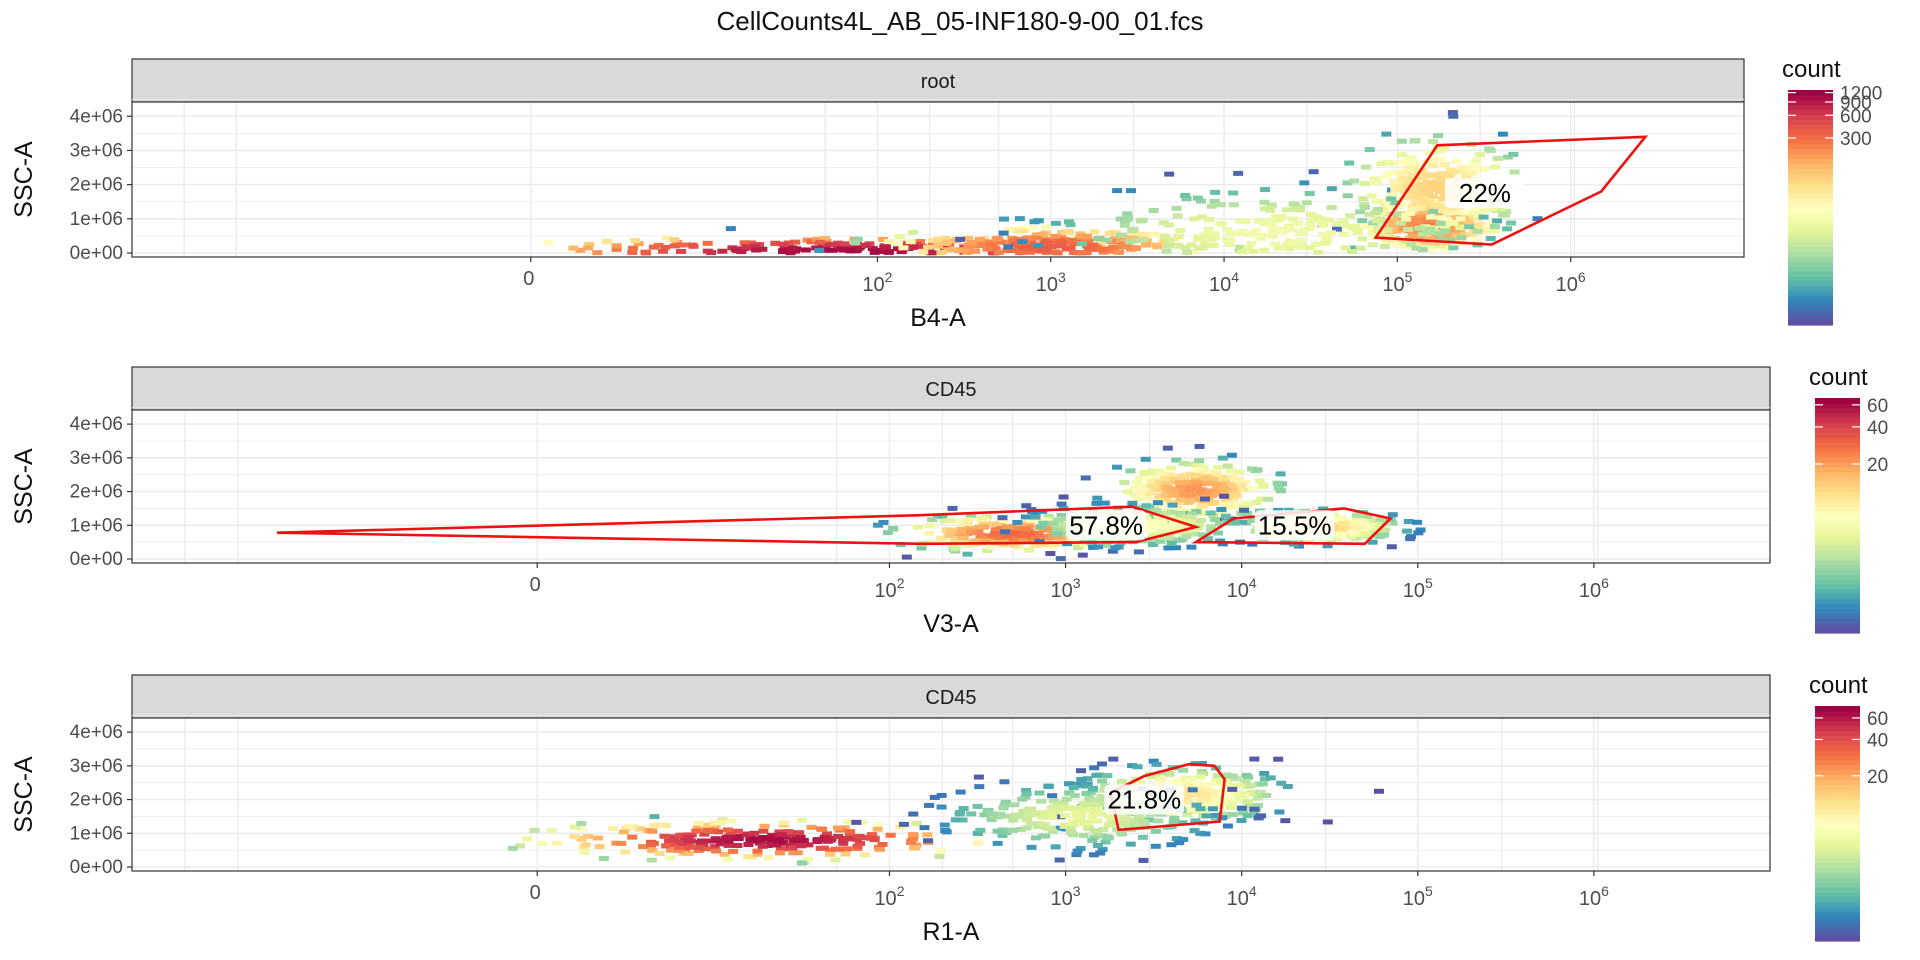 The height and width of the screenshot is (960, 1920). I want to click on x-tick-label: 10⁵, so click(1418, 588).